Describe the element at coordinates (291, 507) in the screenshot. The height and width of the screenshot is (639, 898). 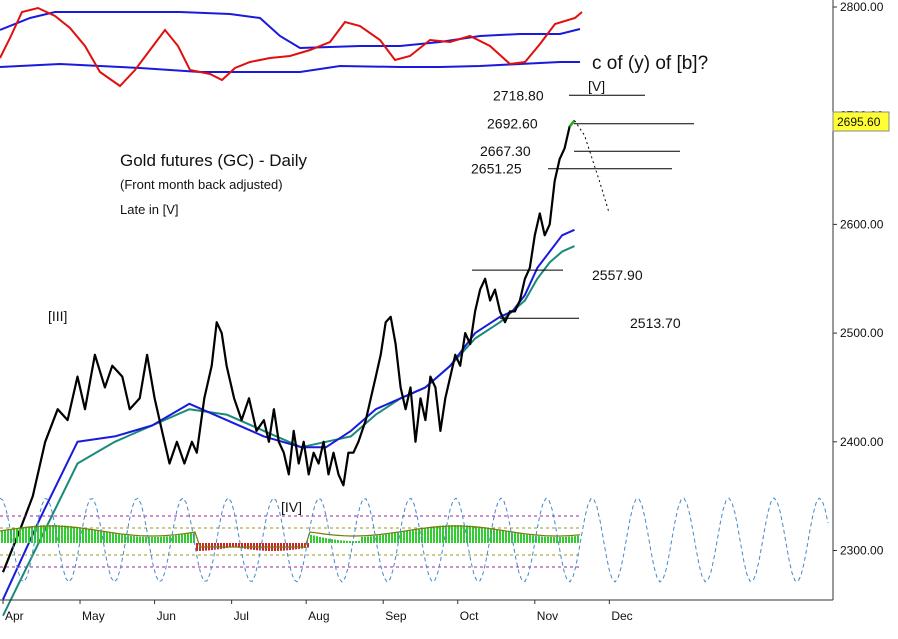
I see `wave-label-IV: [IV]` at that location.